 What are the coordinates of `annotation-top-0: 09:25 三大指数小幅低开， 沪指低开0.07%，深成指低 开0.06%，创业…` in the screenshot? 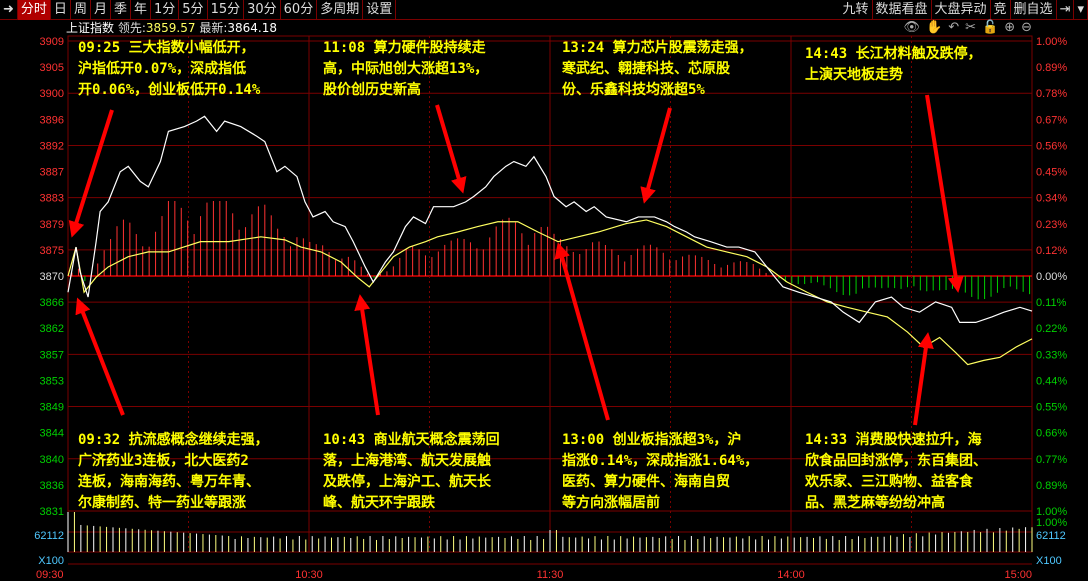 It's located at (169, 69).